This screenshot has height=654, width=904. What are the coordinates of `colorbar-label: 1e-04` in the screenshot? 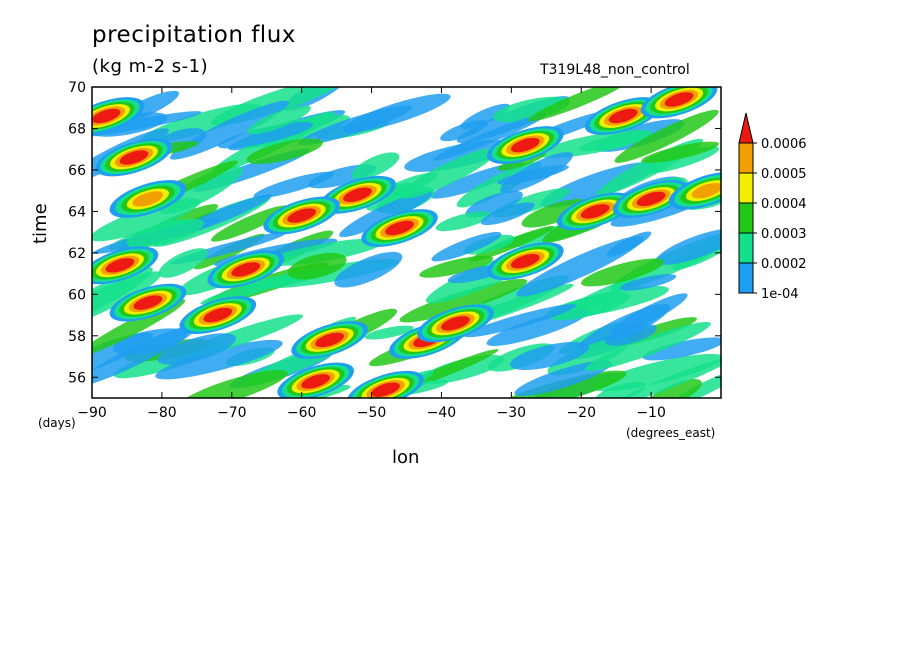 It's located at (780, 294).